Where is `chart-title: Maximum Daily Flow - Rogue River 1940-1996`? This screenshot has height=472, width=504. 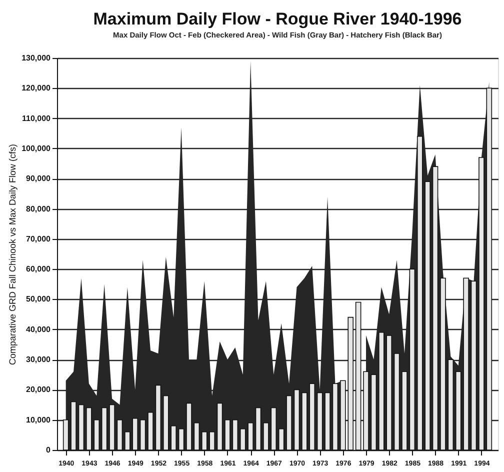
chart-title: Maximum Daily Flow - Rogue River 1940-1996 is located at coordinates (277, 19).